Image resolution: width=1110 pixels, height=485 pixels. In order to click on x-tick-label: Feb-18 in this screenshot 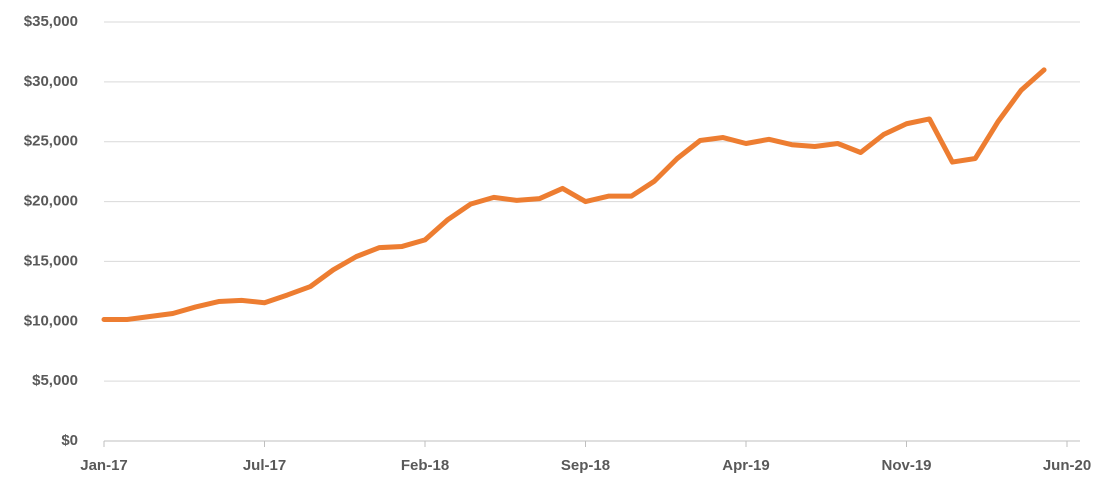, I will do `click(425, 465)`.